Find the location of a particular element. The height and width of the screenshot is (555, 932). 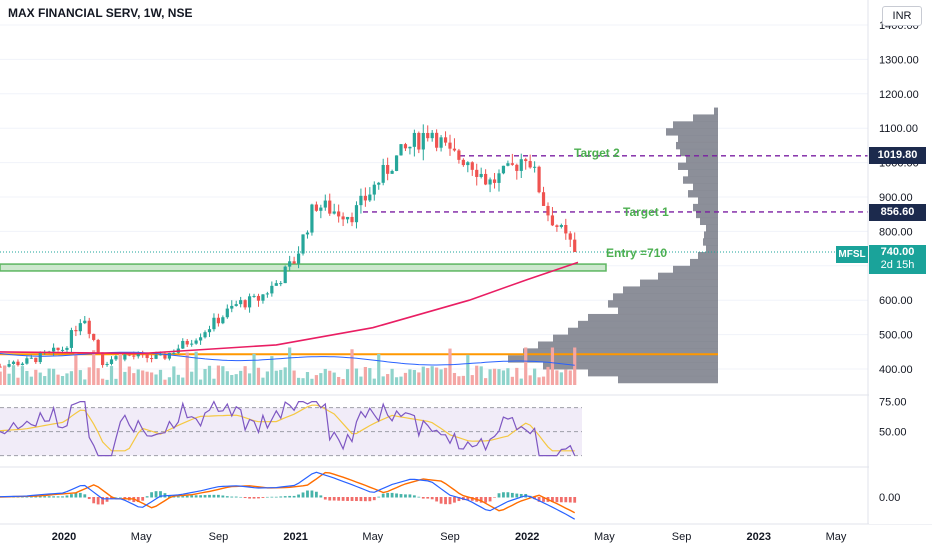

macd-signal-line is located at coordinates (288, 492).